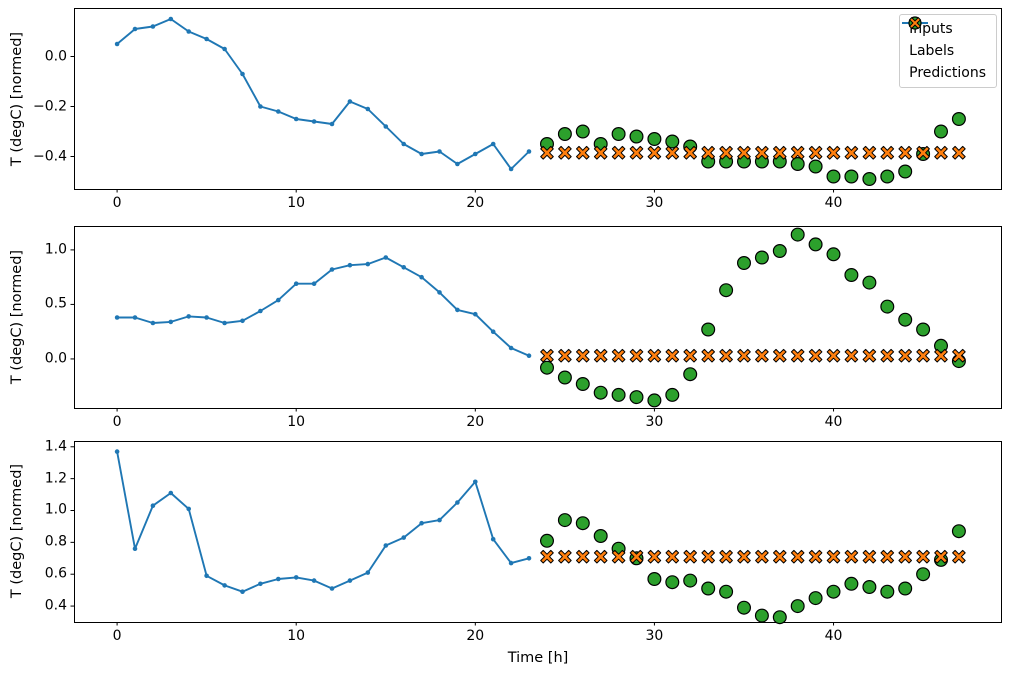 This screenshot has width=1012, height=679. I want to click on x-axis-title: Time [h], so click(538, 658).